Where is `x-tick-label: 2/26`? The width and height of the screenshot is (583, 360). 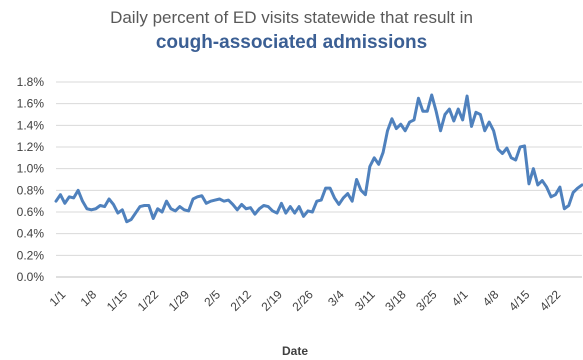
x-tick-label: 2/26 is located at coordinates (302, 300).